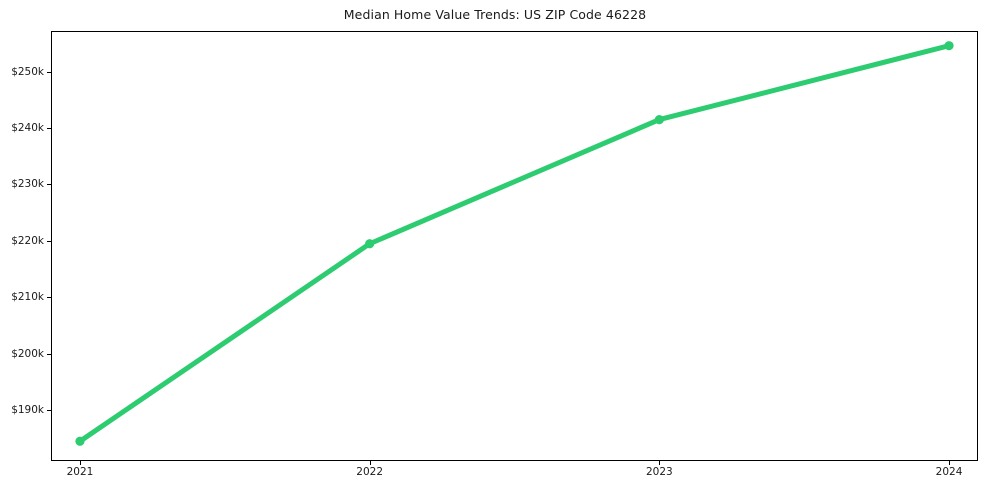 The image size is (990, 490). What do you see at coordinates (27, 184) in the screenshot?
I see `y-axis-tick-label: $230k` at bounding box center [27, 184].